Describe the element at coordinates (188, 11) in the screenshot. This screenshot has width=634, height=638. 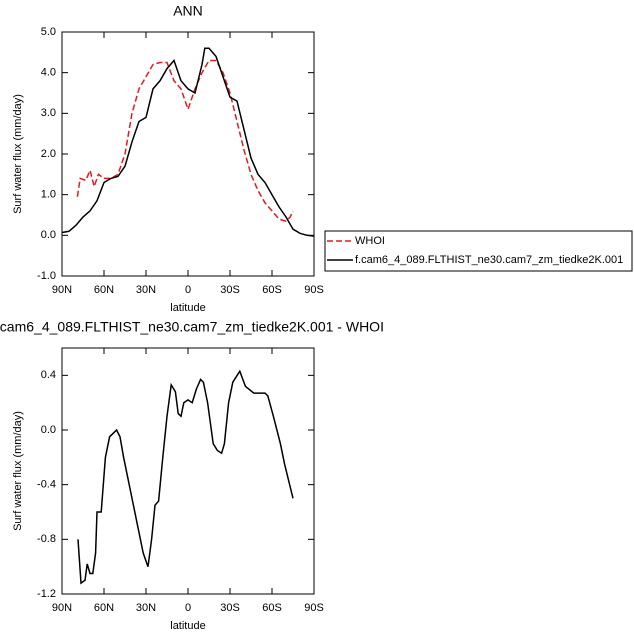
I see `chart-title: ANN` at that location.